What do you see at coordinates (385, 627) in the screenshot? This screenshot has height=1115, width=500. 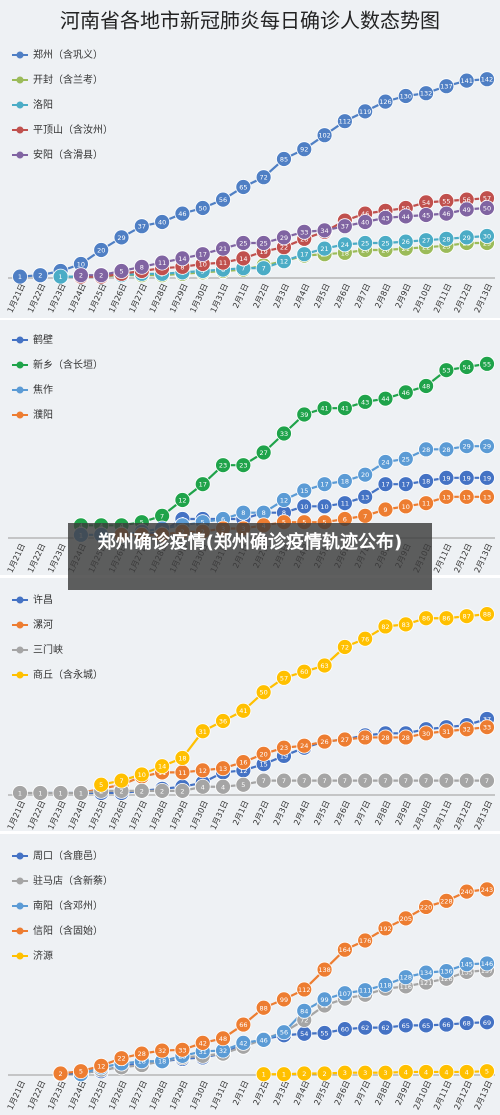 I see `data-label: 82` at bounding box center [385, 627].